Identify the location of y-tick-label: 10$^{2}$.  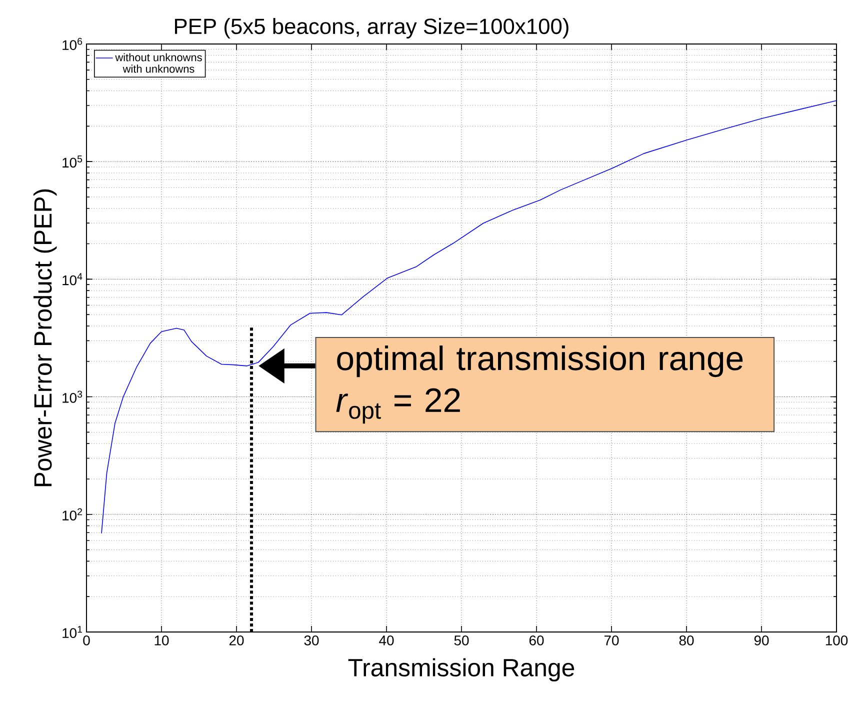
(72, 514).